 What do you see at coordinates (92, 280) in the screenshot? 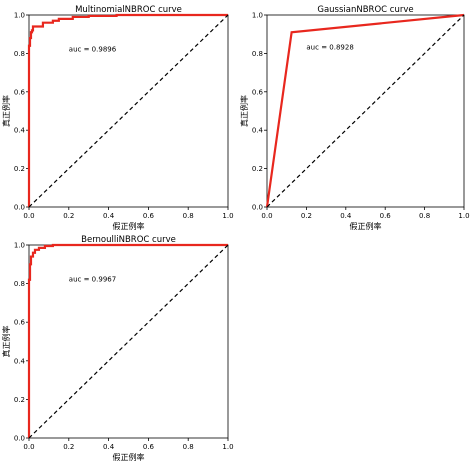
I see `auc-annotation: auc = 0.9967` at bounding box center [92, 280].